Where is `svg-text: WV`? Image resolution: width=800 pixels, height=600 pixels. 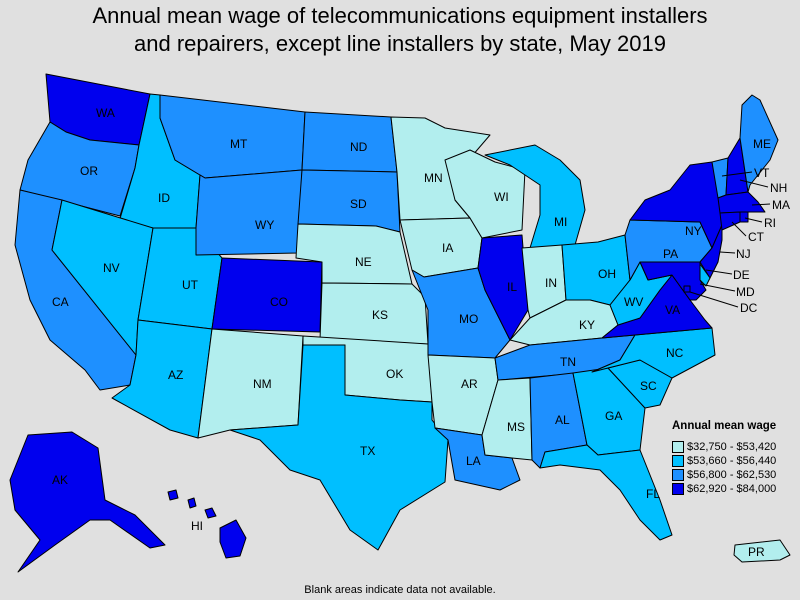 svg-text: WV is located at coordinates (633, 302).